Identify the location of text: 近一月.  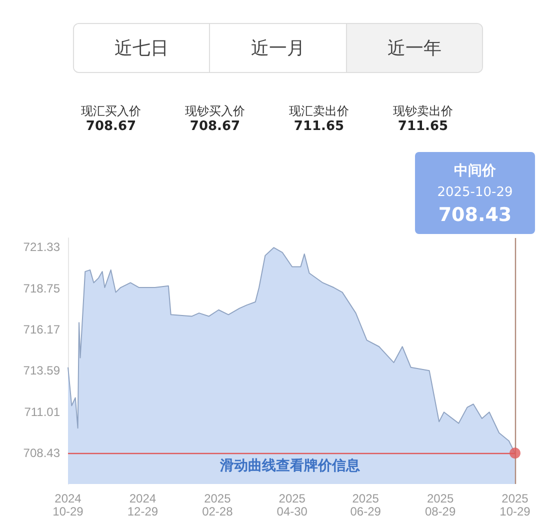
(278, 48).